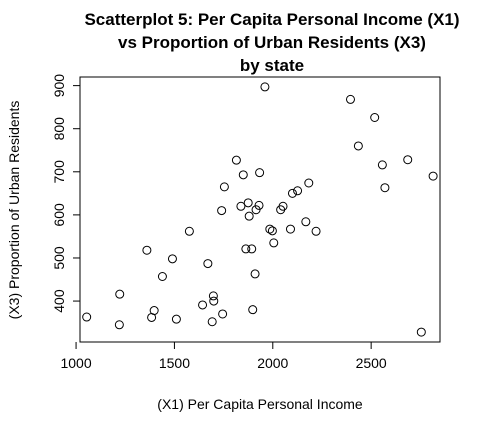  What do you see at coordinates (272, 42) in the screenshot?
I see `chart-title-line-2: vs Proportion of Urban Residents (X3)` at bounding box center [272, 42].